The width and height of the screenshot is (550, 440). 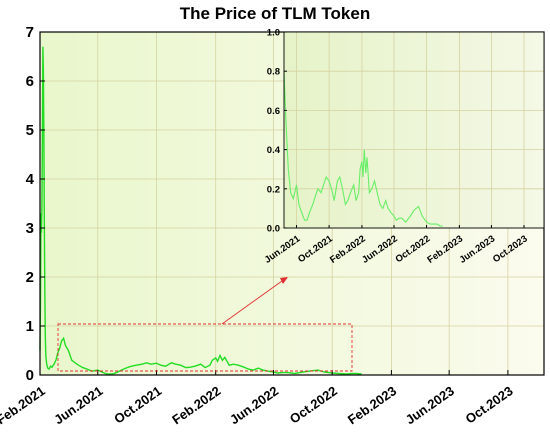 What do you see at coordinates (313, 404) in the screenshot?
I see `x-tick-label: Oct.2022` at bounding box center [313, 404].